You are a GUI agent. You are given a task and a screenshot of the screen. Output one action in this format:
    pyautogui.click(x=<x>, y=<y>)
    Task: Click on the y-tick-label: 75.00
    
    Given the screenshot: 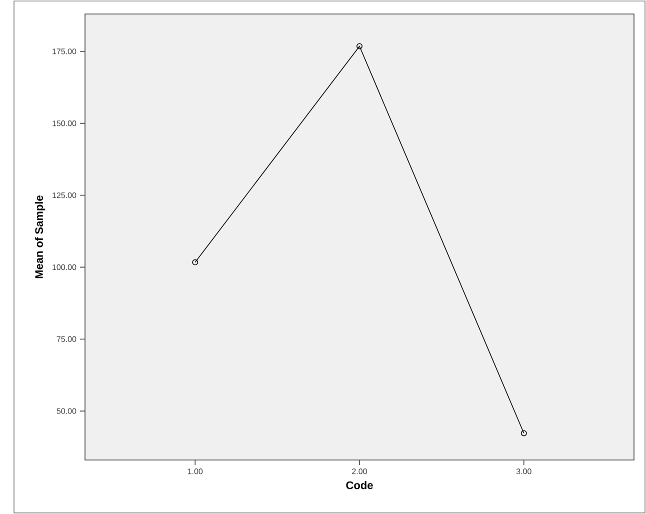 What is the action you would take?
    pyautogui.click(x=66, y=339)
    